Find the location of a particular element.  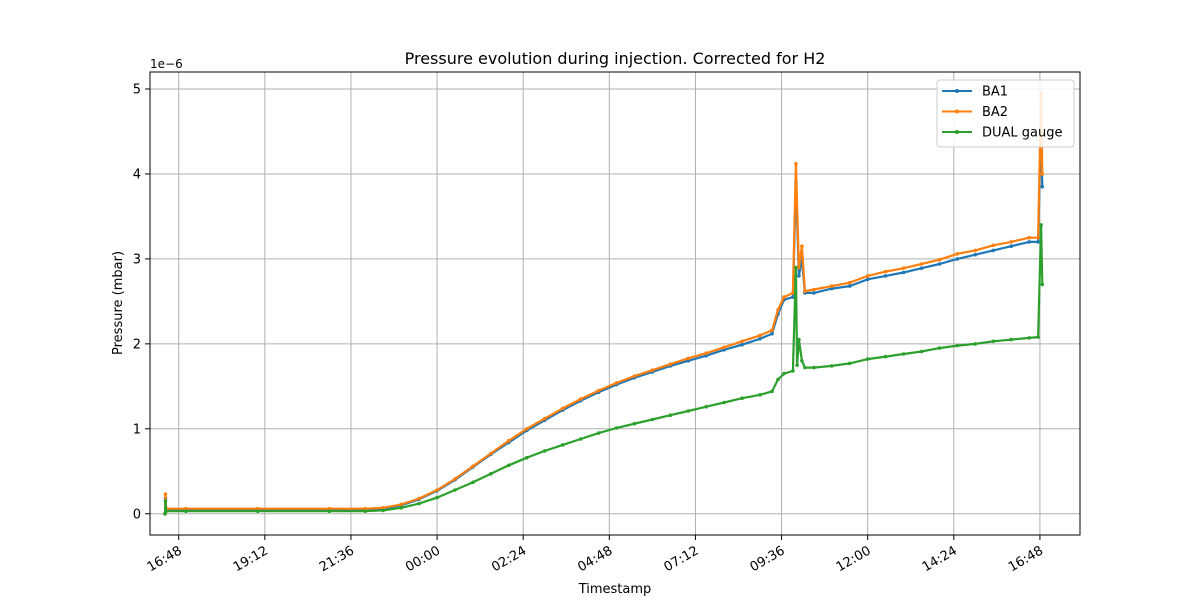

y-tick-label: 0 is located at coordinates (137, 514).